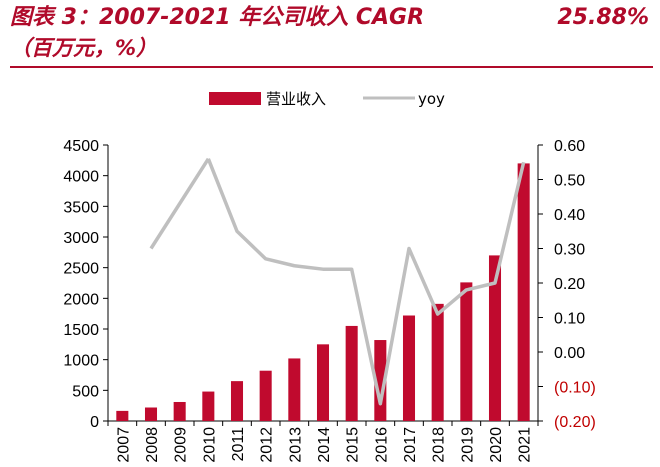 This screenshot has height=467, width=660. I want to click on x-tick-label: 2019, so click(467, 445).